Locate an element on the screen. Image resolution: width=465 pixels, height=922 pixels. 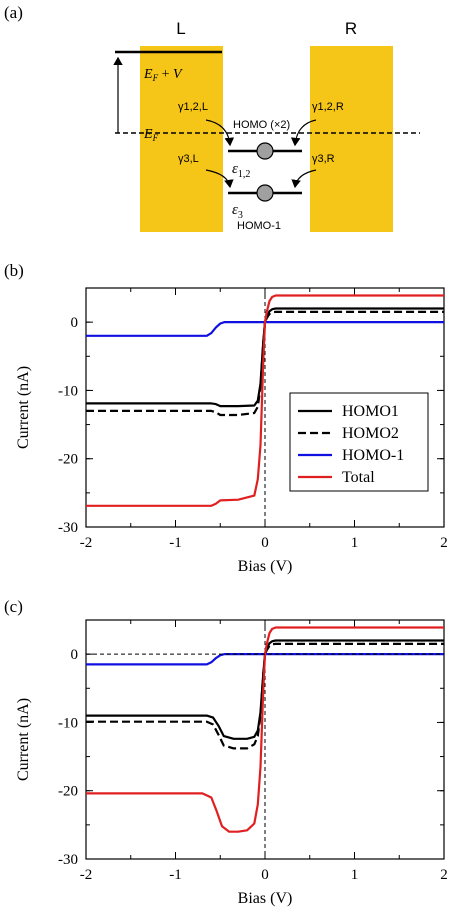
arrow-left-homo1 is located at coordinates (219, 179).